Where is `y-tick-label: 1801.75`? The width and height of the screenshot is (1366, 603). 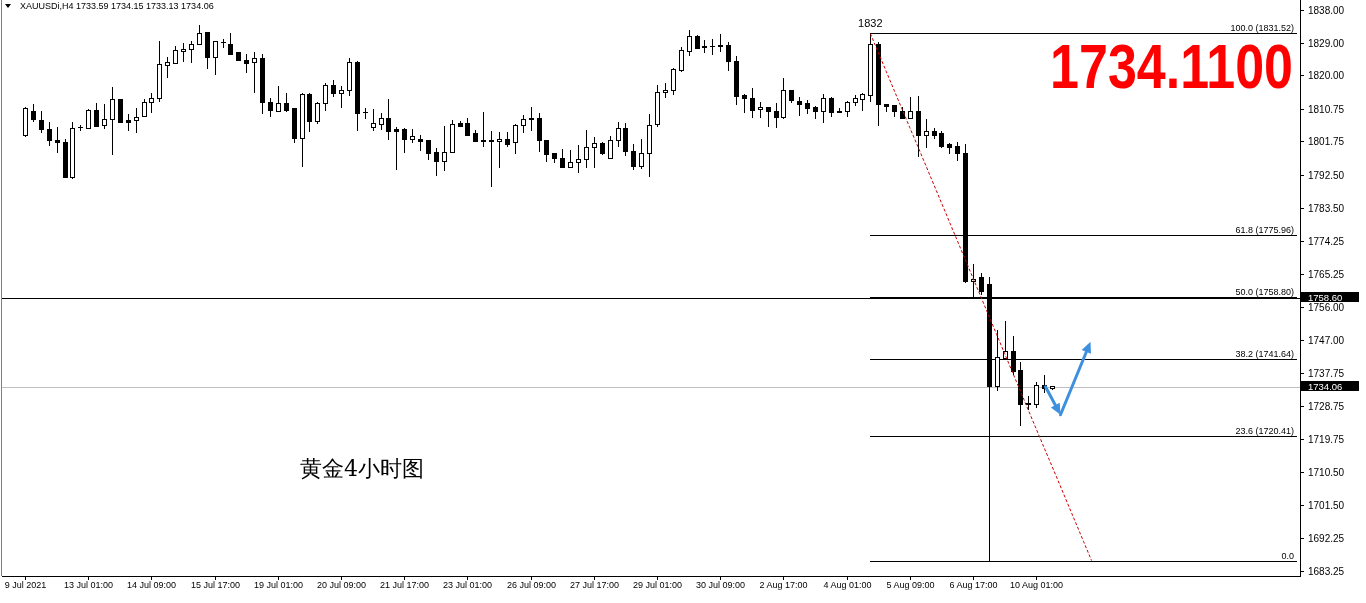
y-tick-label: 1801.75 is located at coordinates (1326, 141).